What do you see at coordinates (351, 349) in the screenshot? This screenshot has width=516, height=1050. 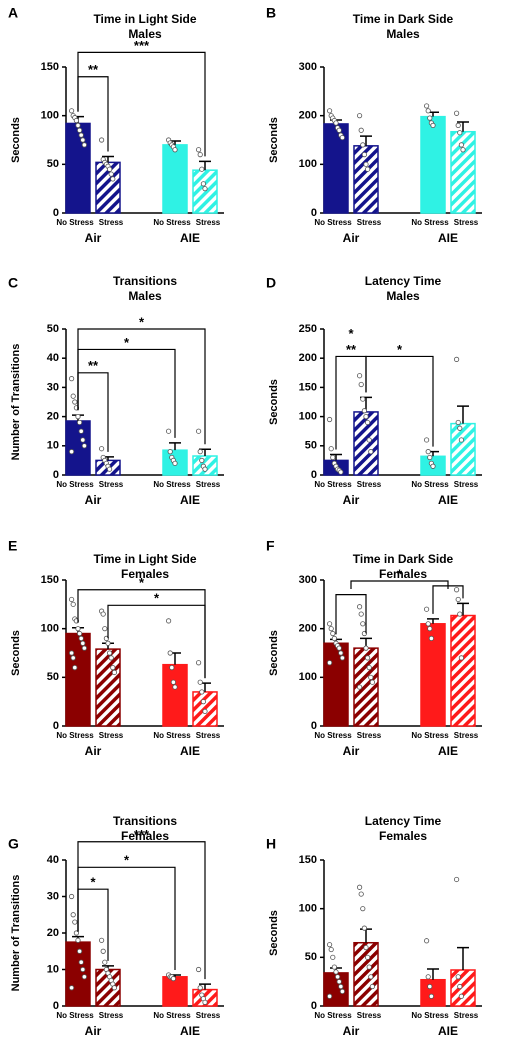 I see `significance-label: **` at bounding box center [351, 349].